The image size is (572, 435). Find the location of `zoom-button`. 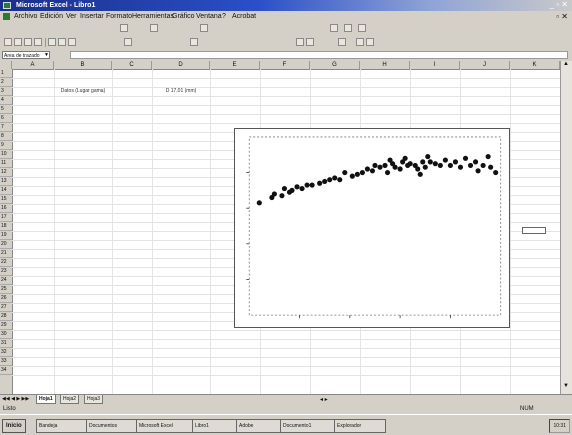

zoom-button is located at coordinates (342, 42).